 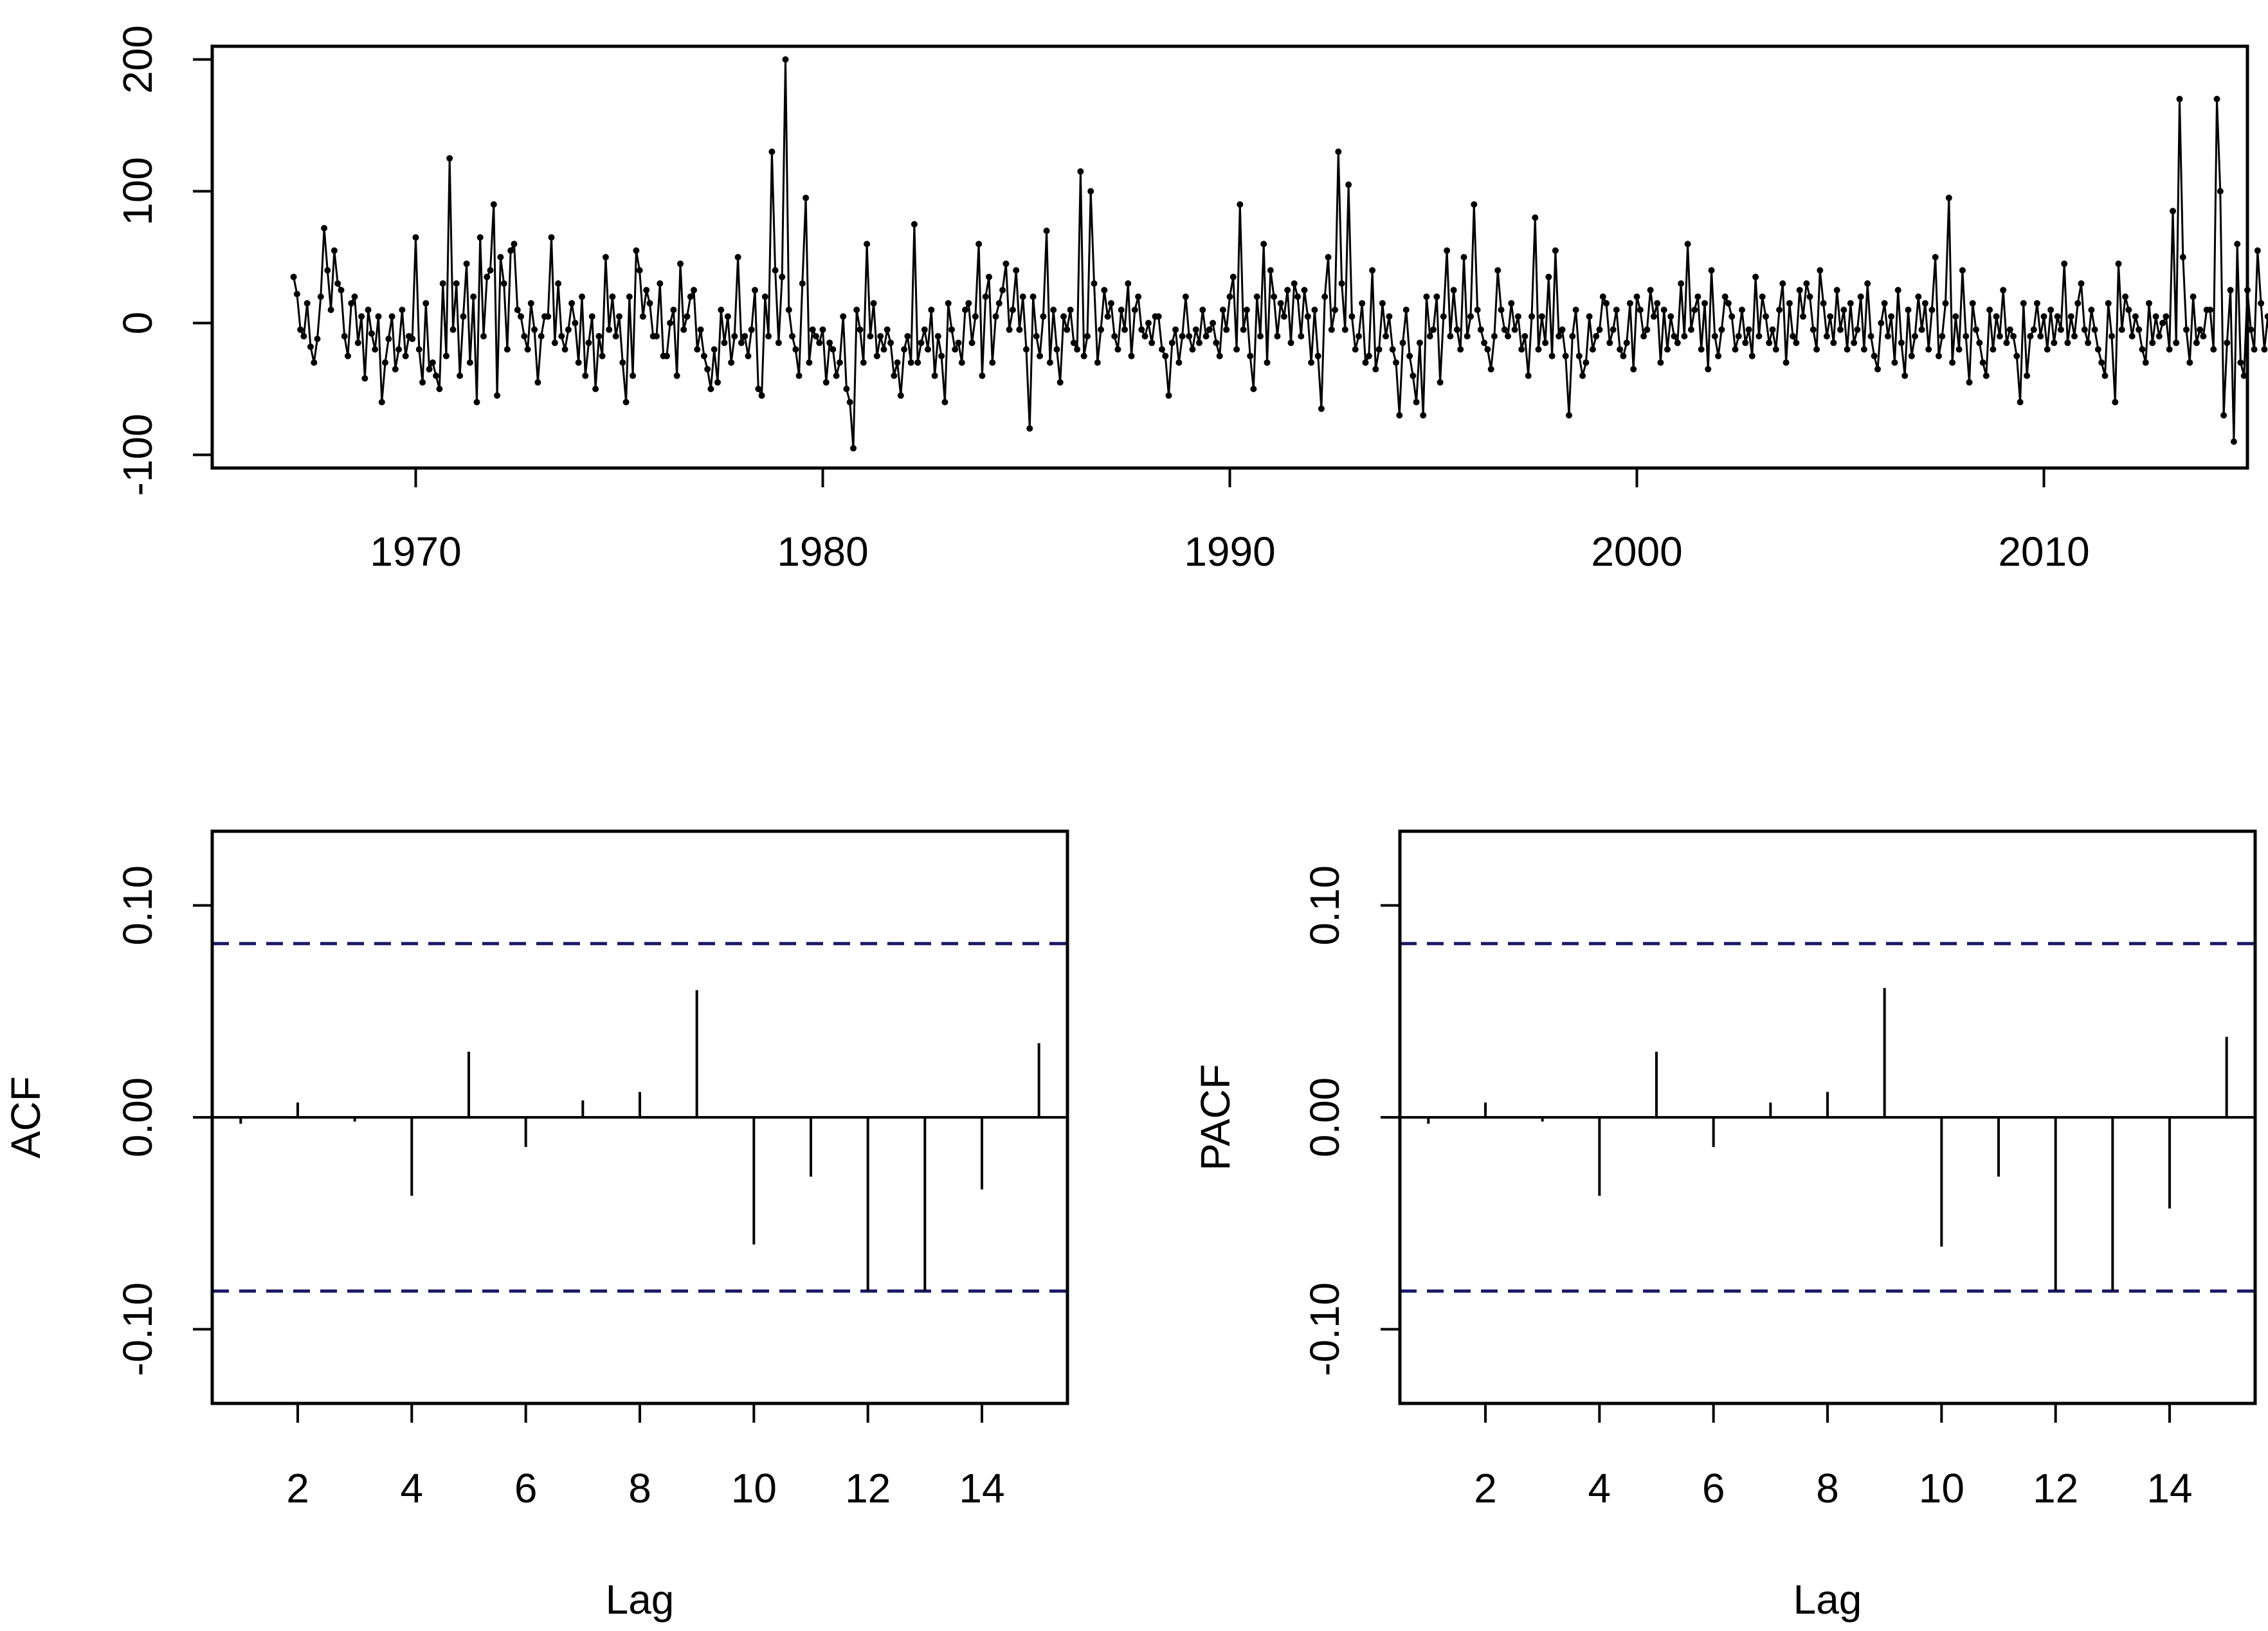 What do you see at coordinates (137, 192) in the screenshot?
I see `y-tick-label: 100` at bounding box center [137, 192].